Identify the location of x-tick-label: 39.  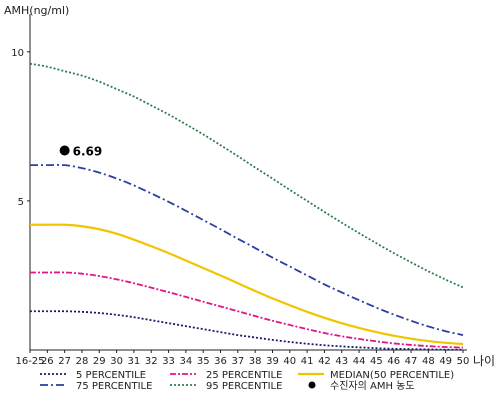
(272, 361).